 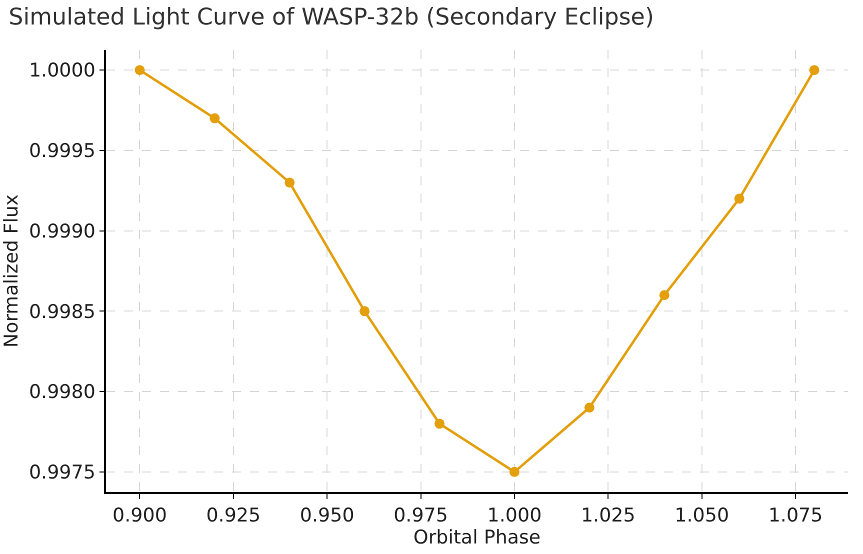 I want to click on y-tick-label: 1.0000, so click(x=62, y=71).